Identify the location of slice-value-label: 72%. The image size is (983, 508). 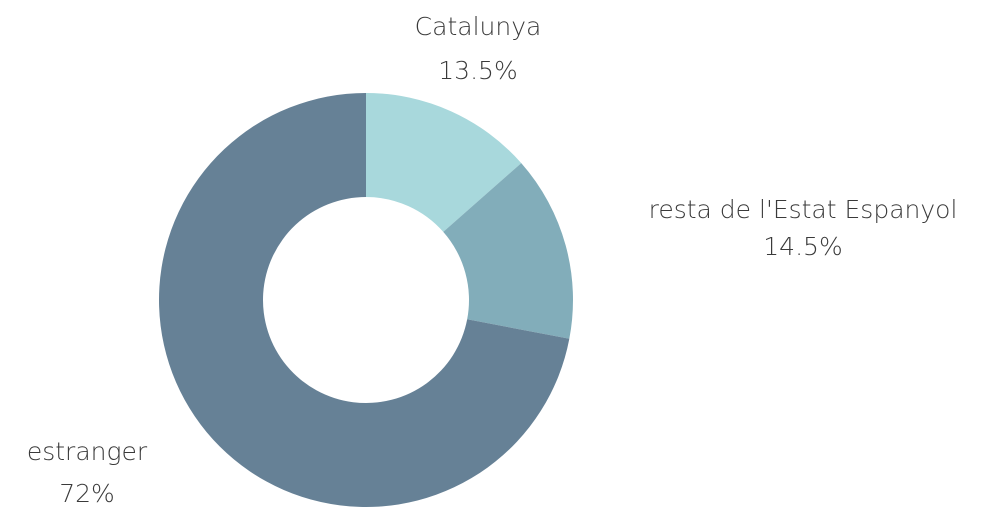
(87, 493).